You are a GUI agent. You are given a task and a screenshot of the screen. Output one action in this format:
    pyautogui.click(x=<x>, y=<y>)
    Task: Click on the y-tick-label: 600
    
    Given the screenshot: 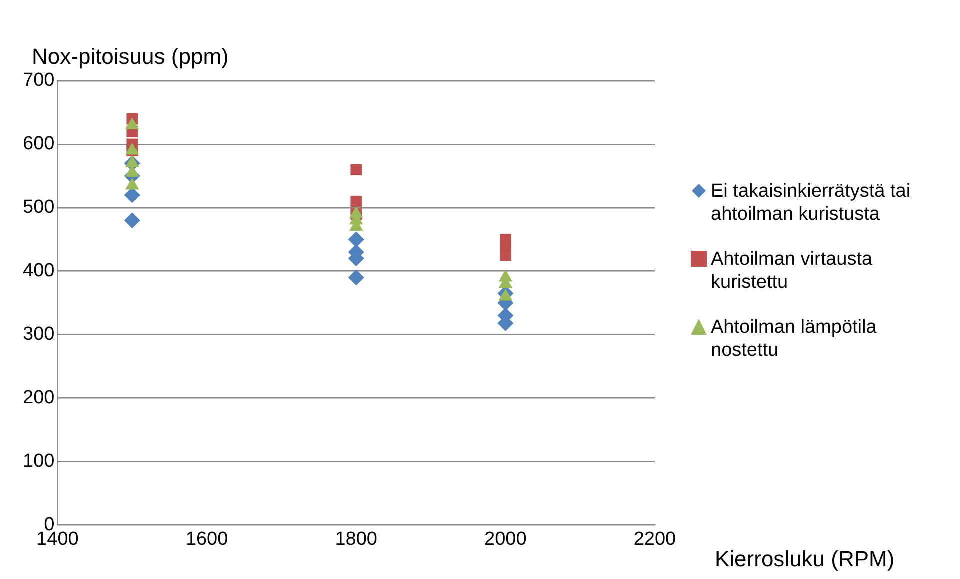 What is the action you would take?
    pyautogui.click(x=39, y=144)
    